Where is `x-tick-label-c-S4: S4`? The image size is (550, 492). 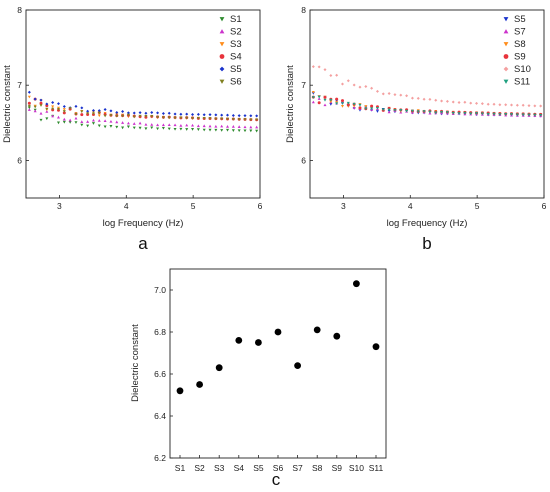
x-tick-label-c-S4: S4 is located at coordinates (239, 468).